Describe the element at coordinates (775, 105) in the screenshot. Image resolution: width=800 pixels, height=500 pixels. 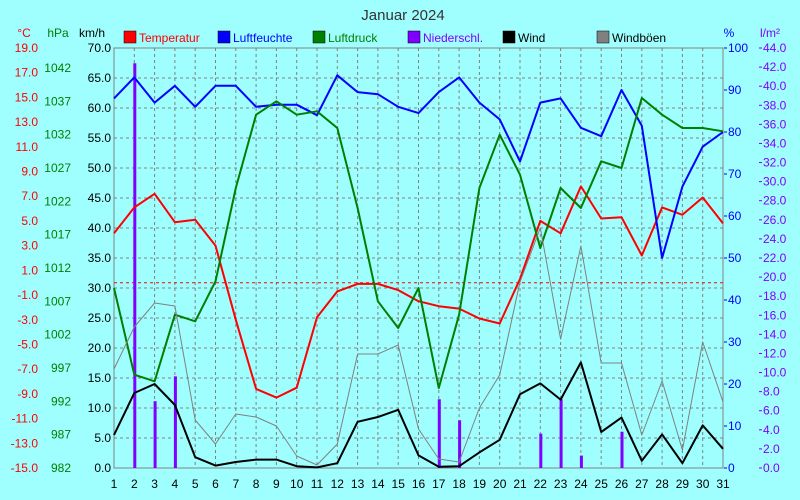
I see `precip-tick-label: 38.0` at that location.